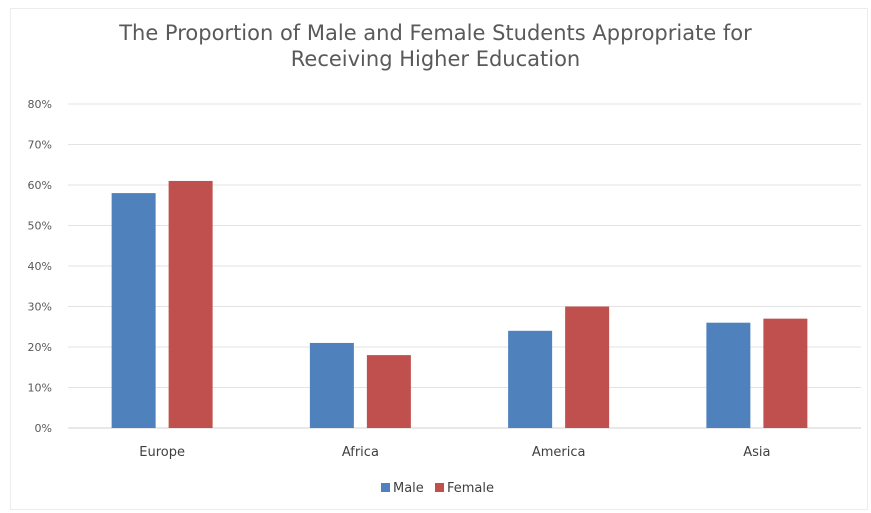 Image resolution: width=871 pixels, height=513 pixels. What do you see at coordinates (190, 304) in the screenshot?
I see `bar-female-europe` at bounding box center [190, 304].